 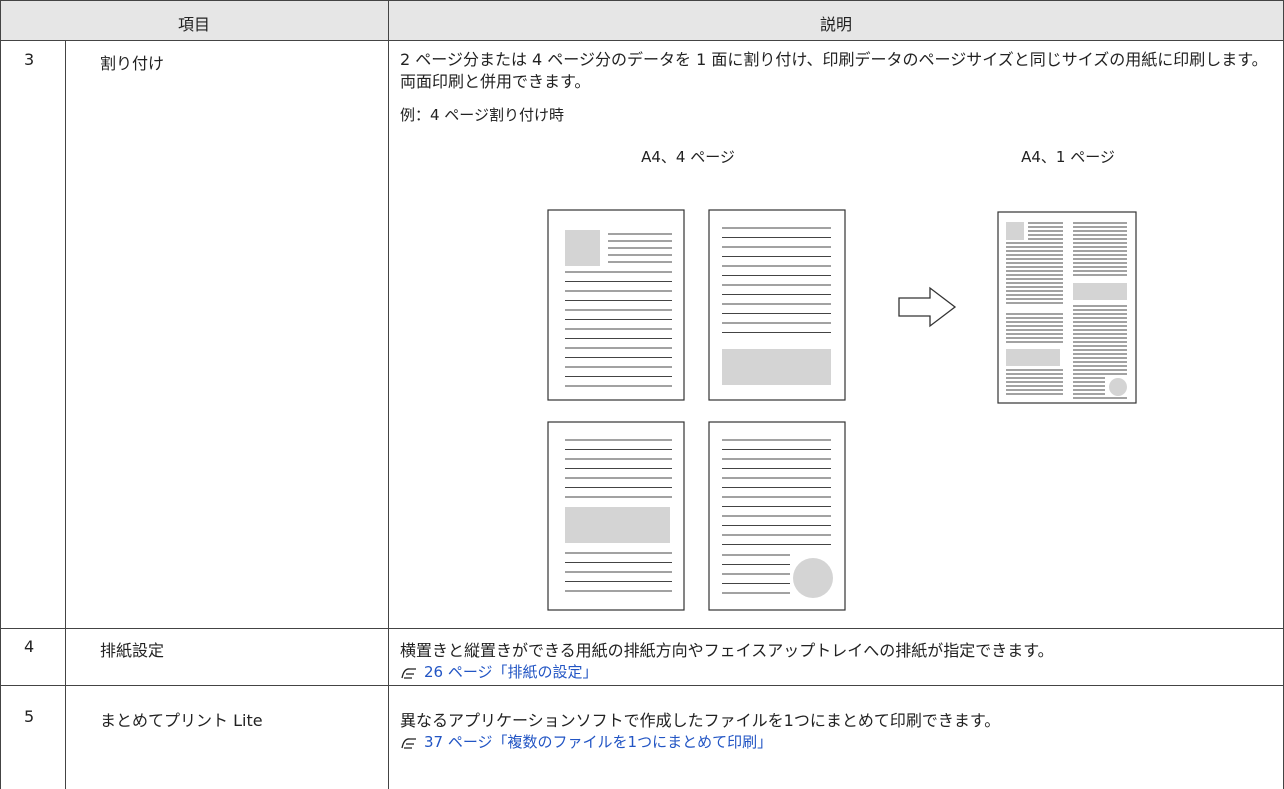 I want to click on row-number: 4, so click(x=29, y=646).